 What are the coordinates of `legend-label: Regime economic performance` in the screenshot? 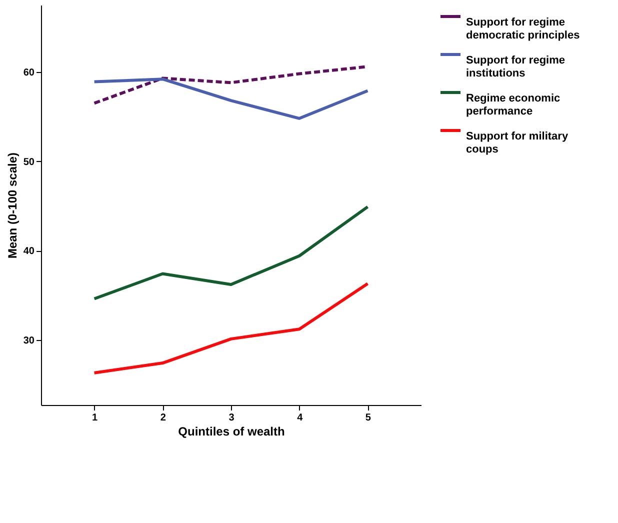 It's located at (513, 105).